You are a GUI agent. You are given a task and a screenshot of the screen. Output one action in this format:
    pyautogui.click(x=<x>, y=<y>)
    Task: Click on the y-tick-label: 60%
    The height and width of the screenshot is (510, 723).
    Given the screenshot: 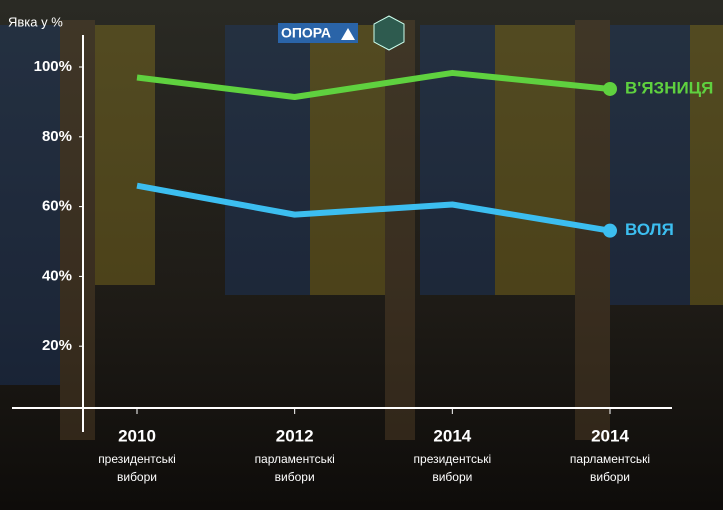 What is the action you would take?
    pyautogui.click(x=57, y=206)
    